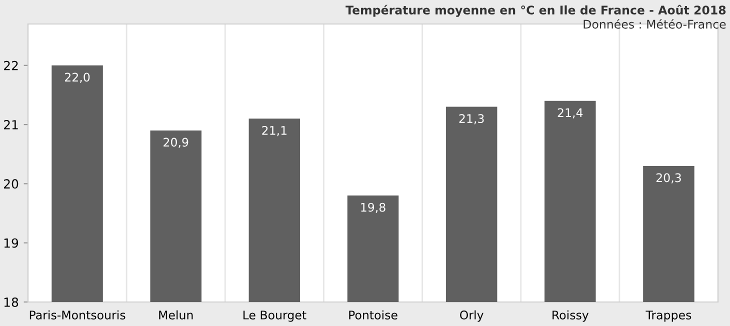 This screenshot has height=326, width=730. I want to click on x-tick-label: Paris-Montsouris, so click(78, 315).